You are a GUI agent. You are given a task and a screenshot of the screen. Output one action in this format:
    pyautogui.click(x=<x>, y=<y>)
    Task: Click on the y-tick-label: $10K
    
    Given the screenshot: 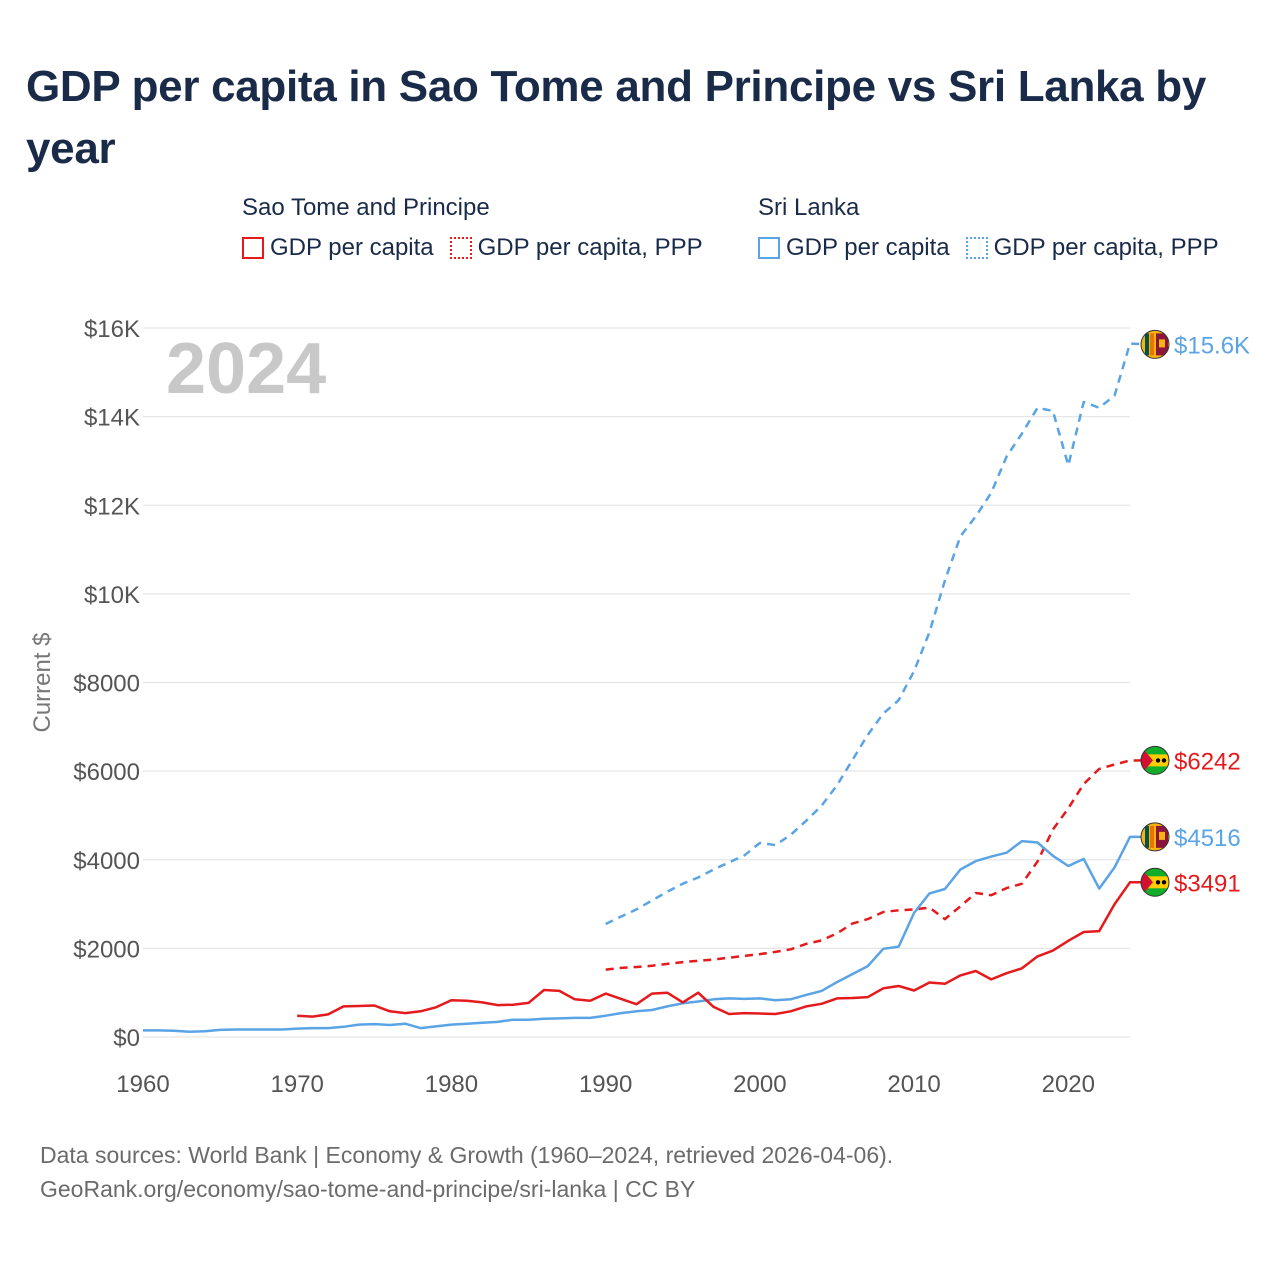 What is the action you would take?
    pyautogui.click(x=112, y=595)
    